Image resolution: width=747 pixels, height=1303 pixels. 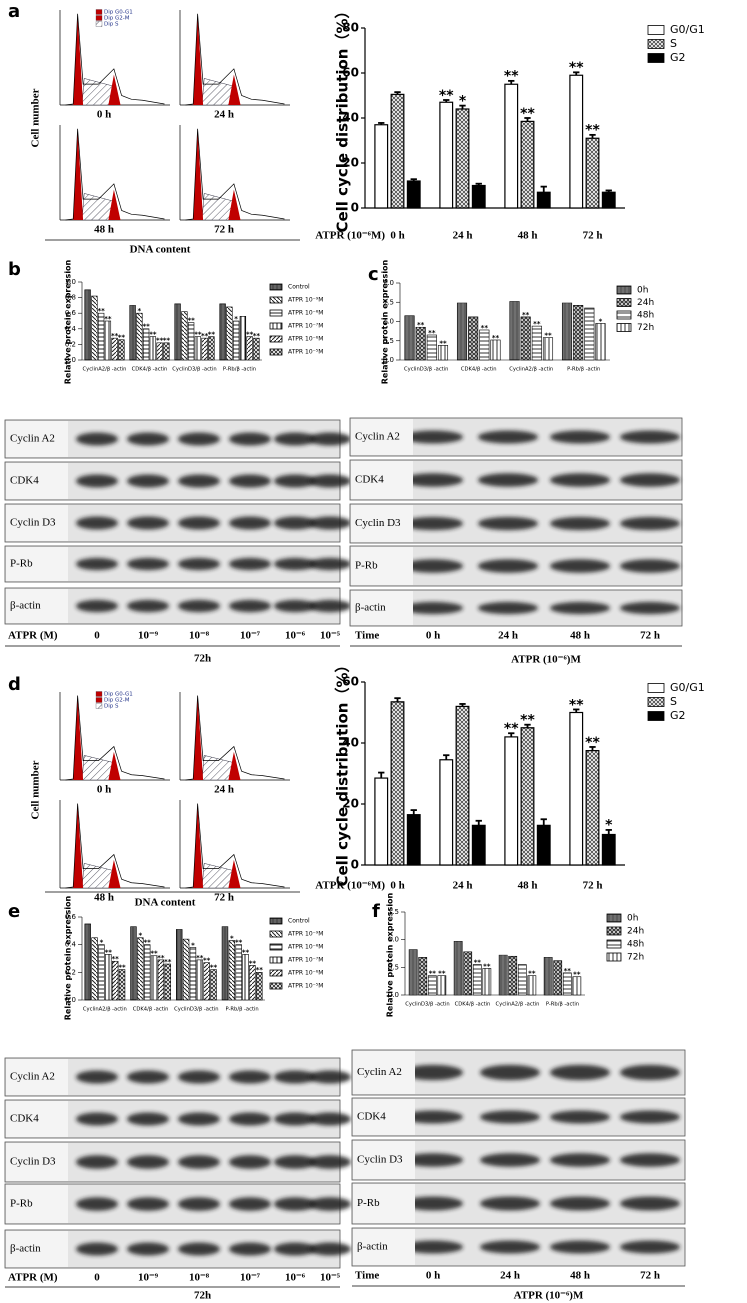 I want to click on blot-row-label: Cyclin A2, so click(x=377, y=437).